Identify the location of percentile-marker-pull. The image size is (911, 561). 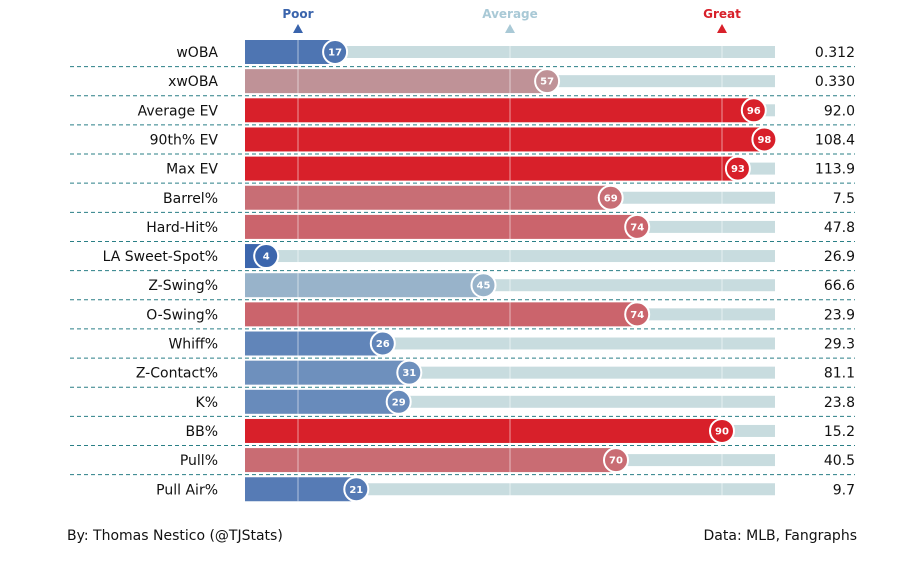
(616, 460).